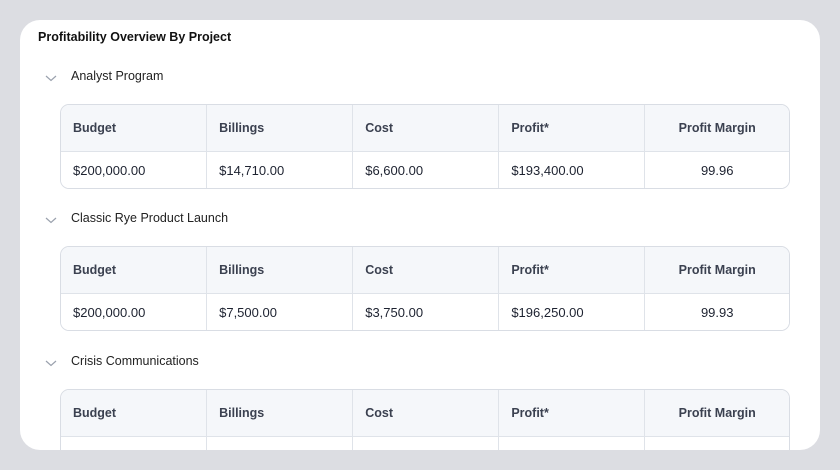  What do you see at coordinates (572, 170) in the screenshot?
I see `profit-cell: $193,400.00` at bounding box center [572, 170].